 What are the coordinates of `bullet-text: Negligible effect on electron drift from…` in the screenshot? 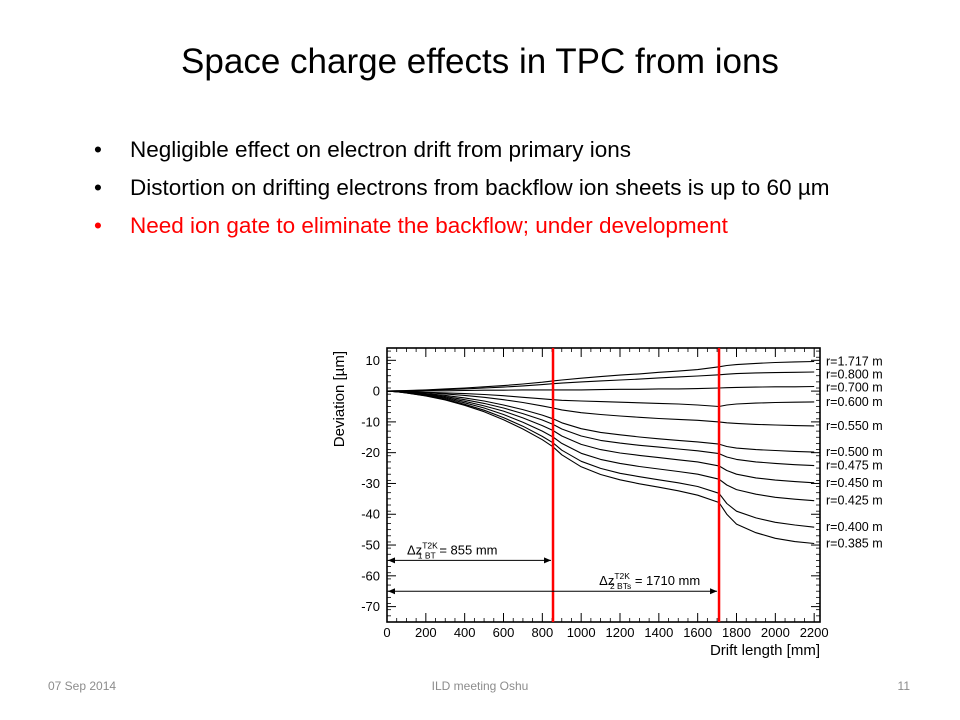 It's located at (381, 149).